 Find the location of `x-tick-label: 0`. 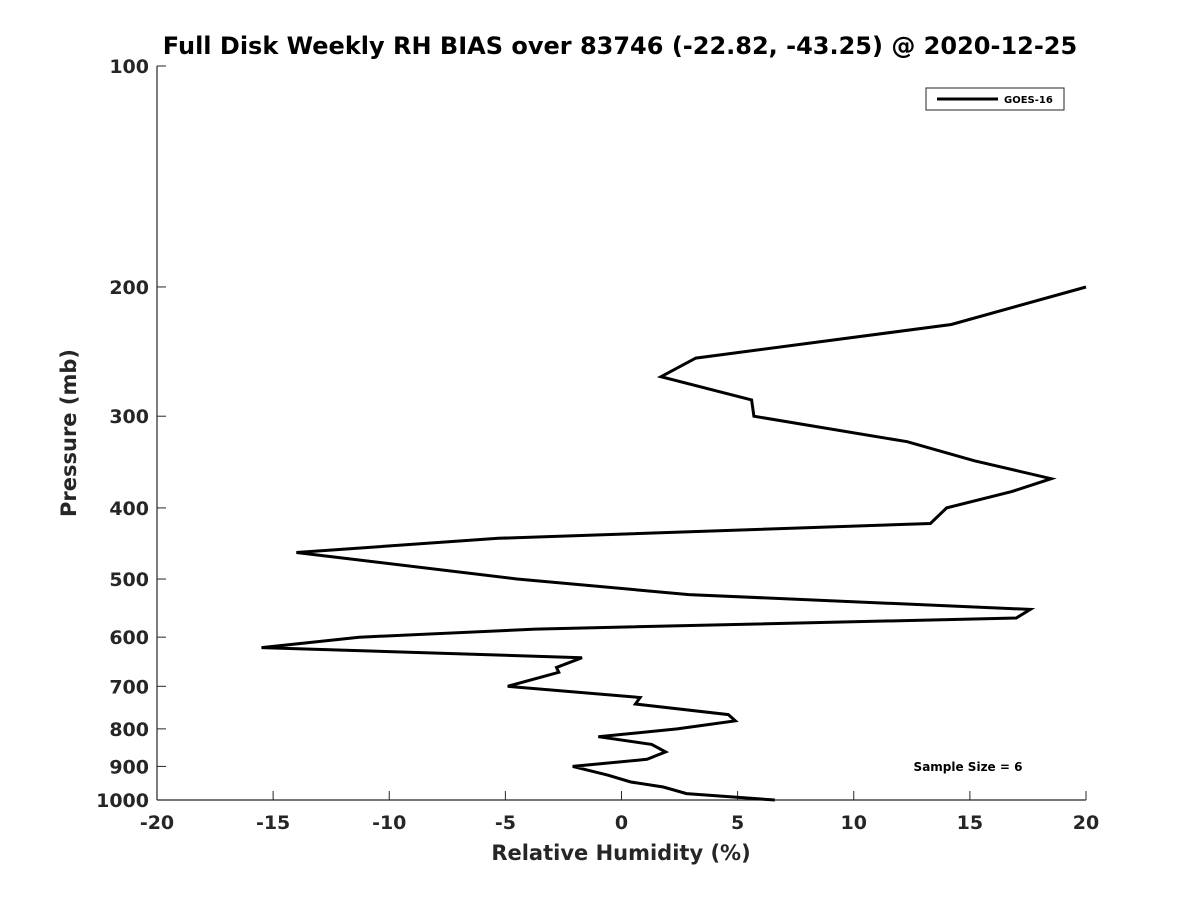

x-tick-label: 0 is located at coordinates (621, 823).